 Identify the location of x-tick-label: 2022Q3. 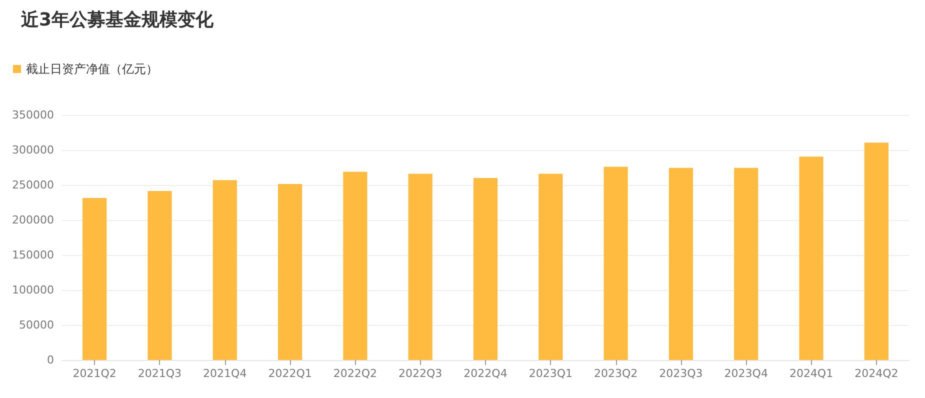
(420, 373).